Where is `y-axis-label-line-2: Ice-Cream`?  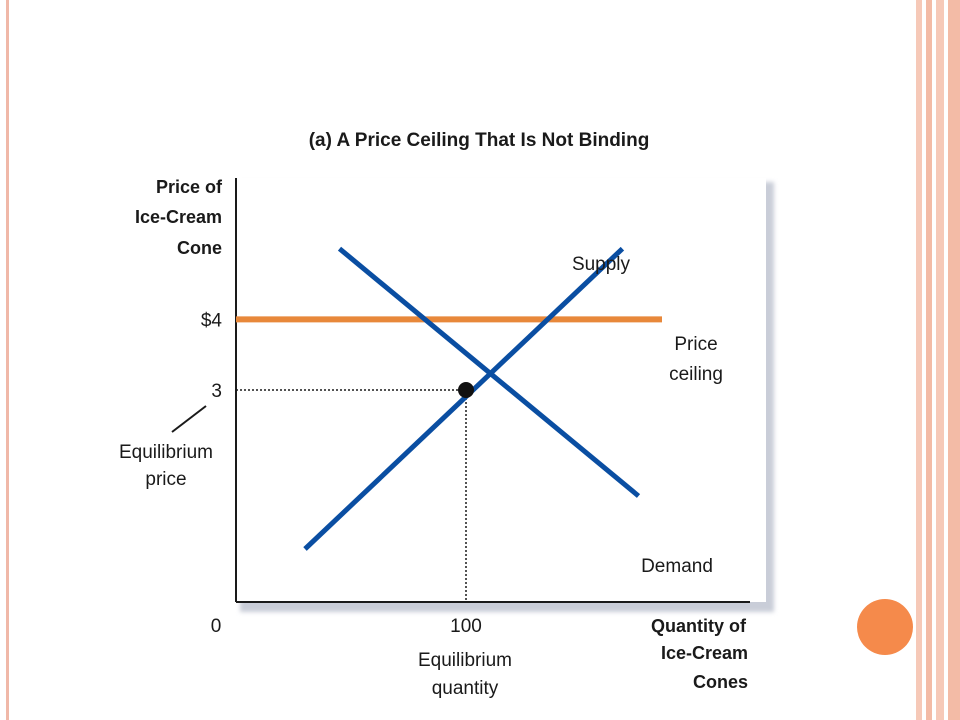
y-axis-label-line-2: Ice-Cream is located at coordinates (178, 217).